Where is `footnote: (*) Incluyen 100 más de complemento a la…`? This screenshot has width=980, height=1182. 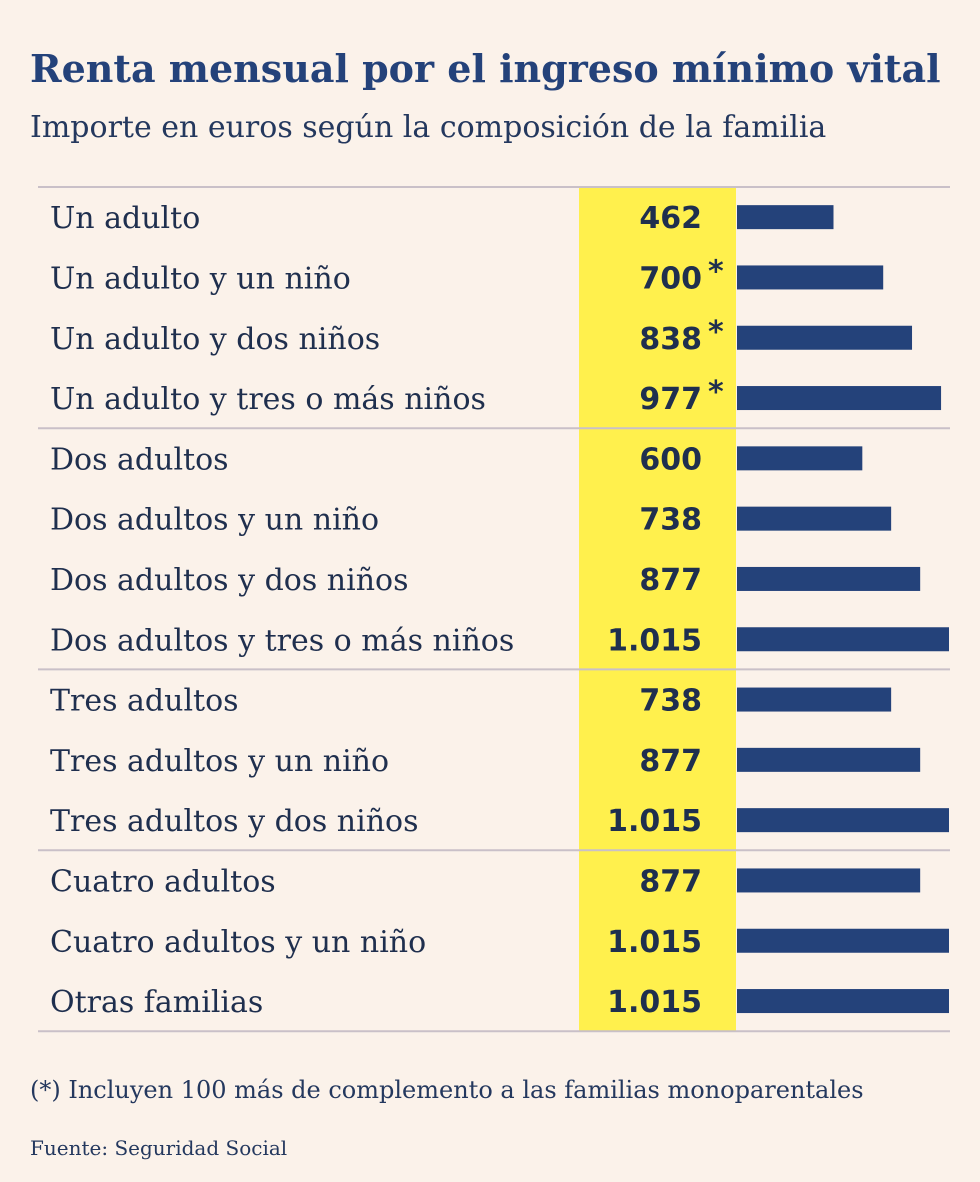
footnote: (*) Incluyen 100 más de complemento a la… is located at coordinates (447, 1090).